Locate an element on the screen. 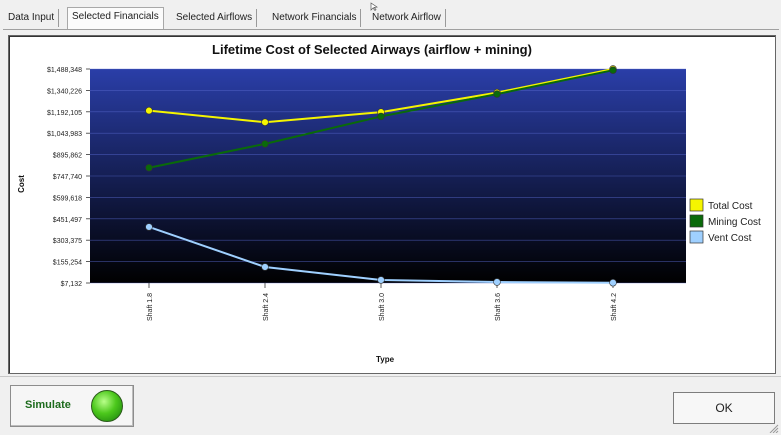 The image size is (781, 435). y-tick-label: $1,488,348 is located at coordinates (64, 70).